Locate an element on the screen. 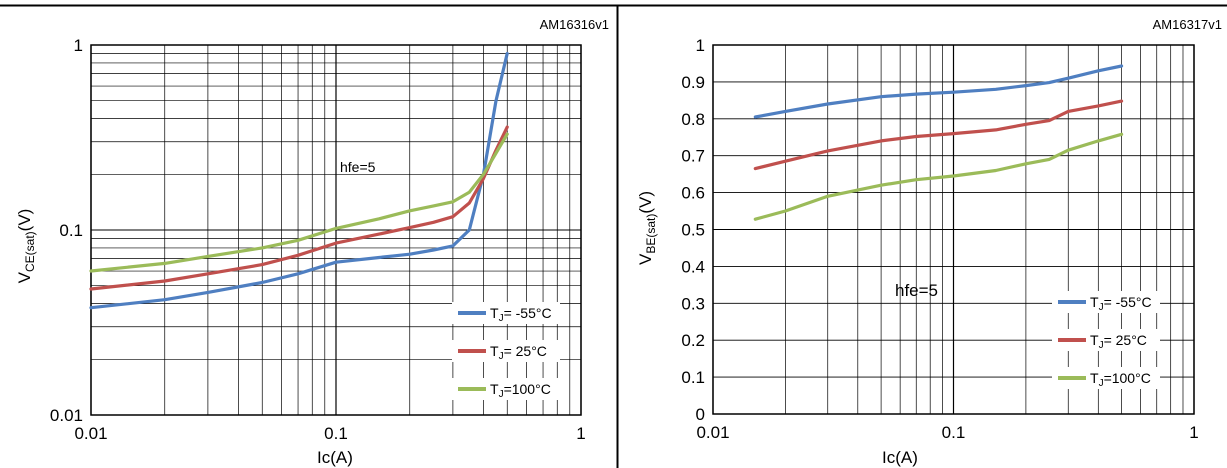 This screenshot has height=468, width=1227. y-axis-label-sub: CE(sat) is located at coordinates (30, 251).